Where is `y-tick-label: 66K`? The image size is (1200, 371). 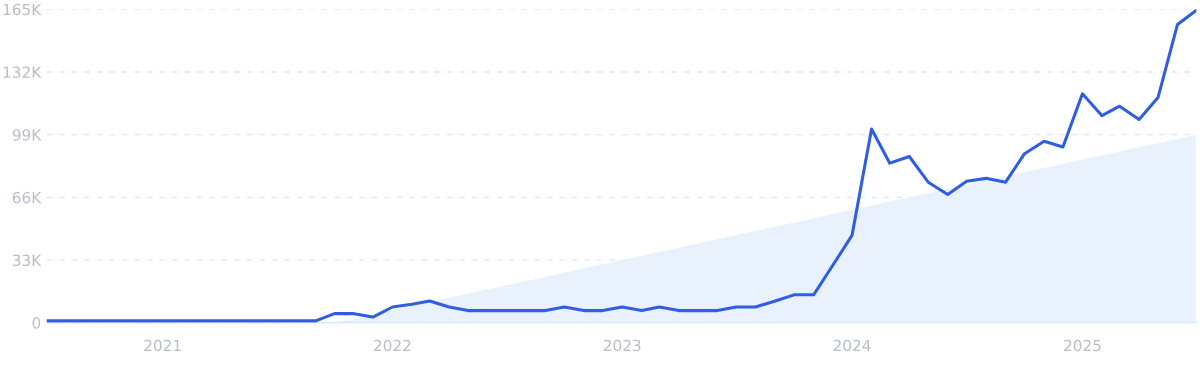
y-tick-label: 66K is located at coordinates (27, 197).